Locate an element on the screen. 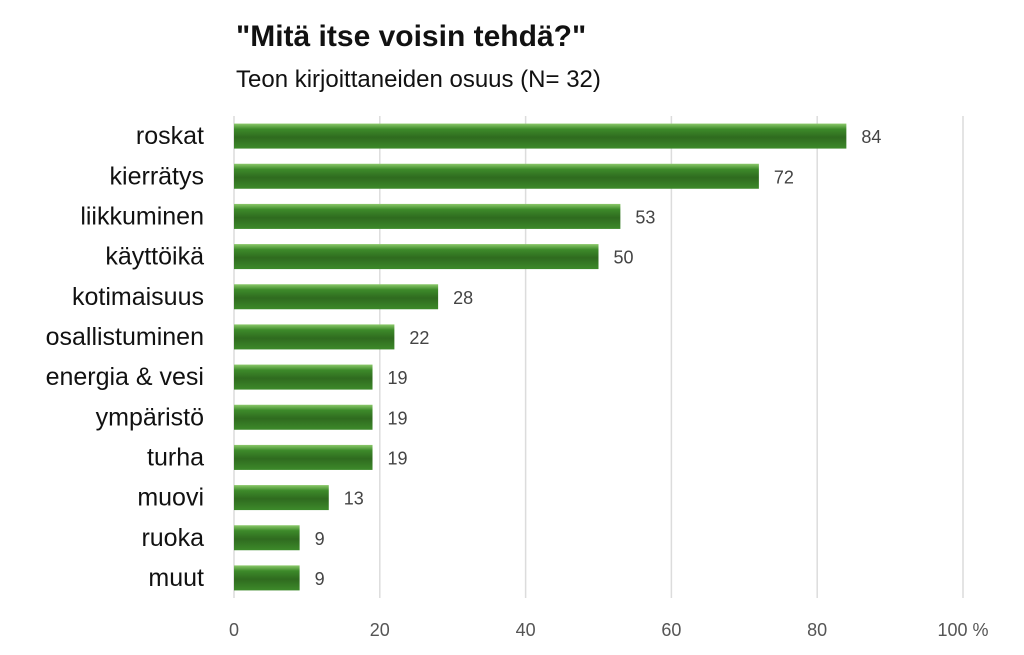  category-label: kierrätys is located at coordinates (157, 176).